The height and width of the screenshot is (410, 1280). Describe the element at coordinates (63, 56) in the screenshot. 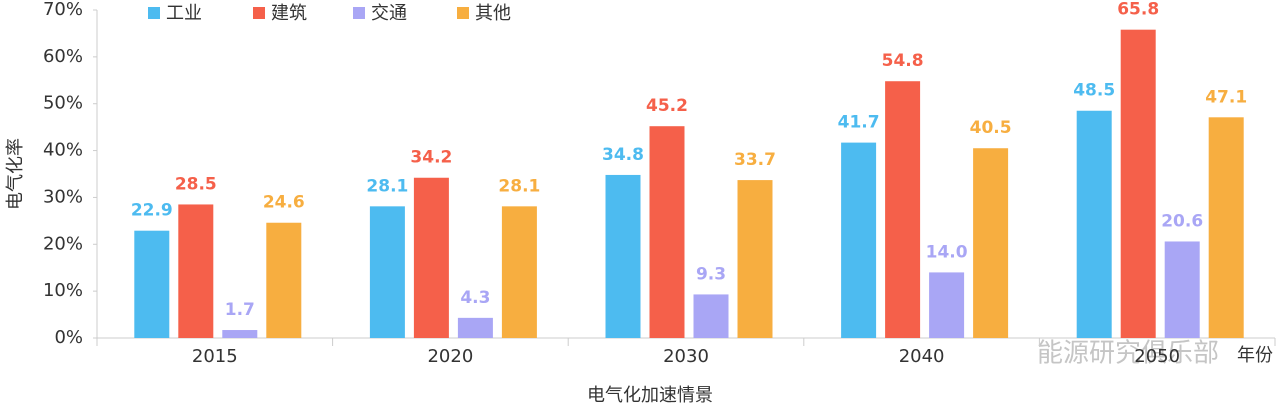

I see `y-tick-label: 60%` at that location.